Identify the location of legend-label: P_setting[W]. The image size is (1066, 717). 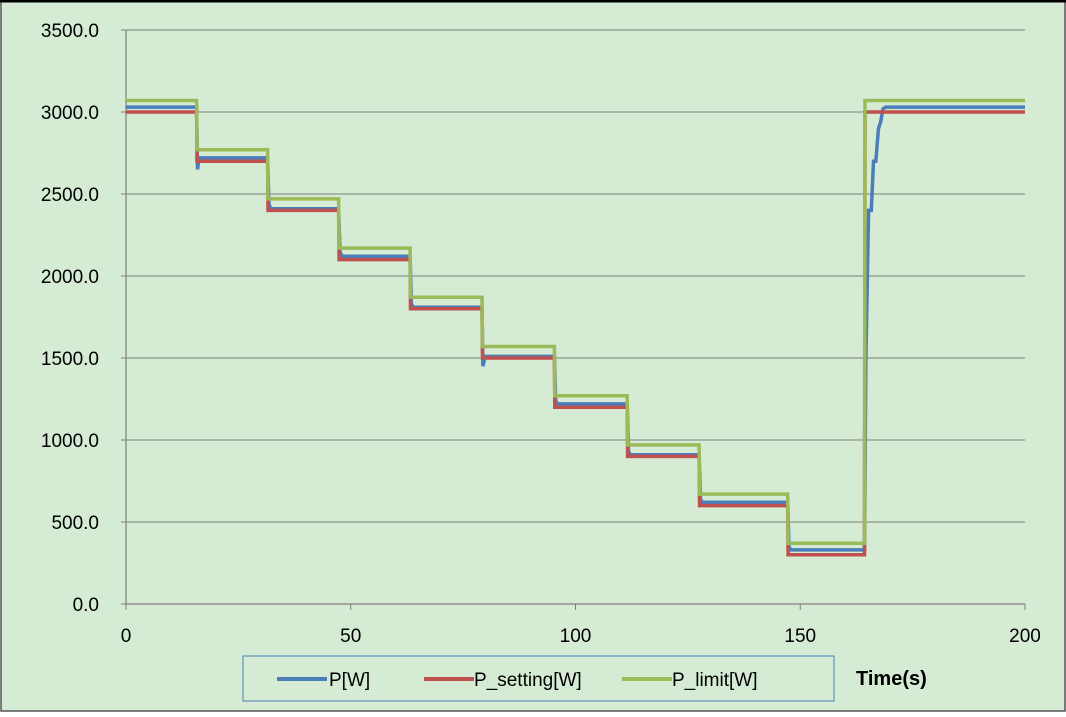
(528, 680).